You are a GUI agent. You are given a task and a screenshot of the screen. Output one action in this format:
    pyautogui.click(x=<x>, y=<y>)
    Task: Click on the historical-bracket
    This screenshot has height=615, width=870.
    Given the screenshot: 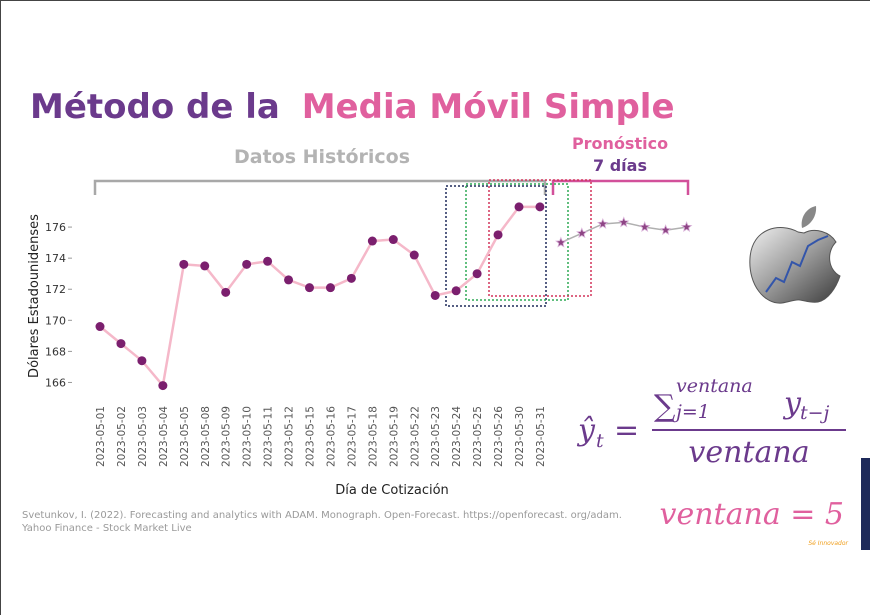 What is the action you would take?
    pyautogui.click(x=320, y=187)
    